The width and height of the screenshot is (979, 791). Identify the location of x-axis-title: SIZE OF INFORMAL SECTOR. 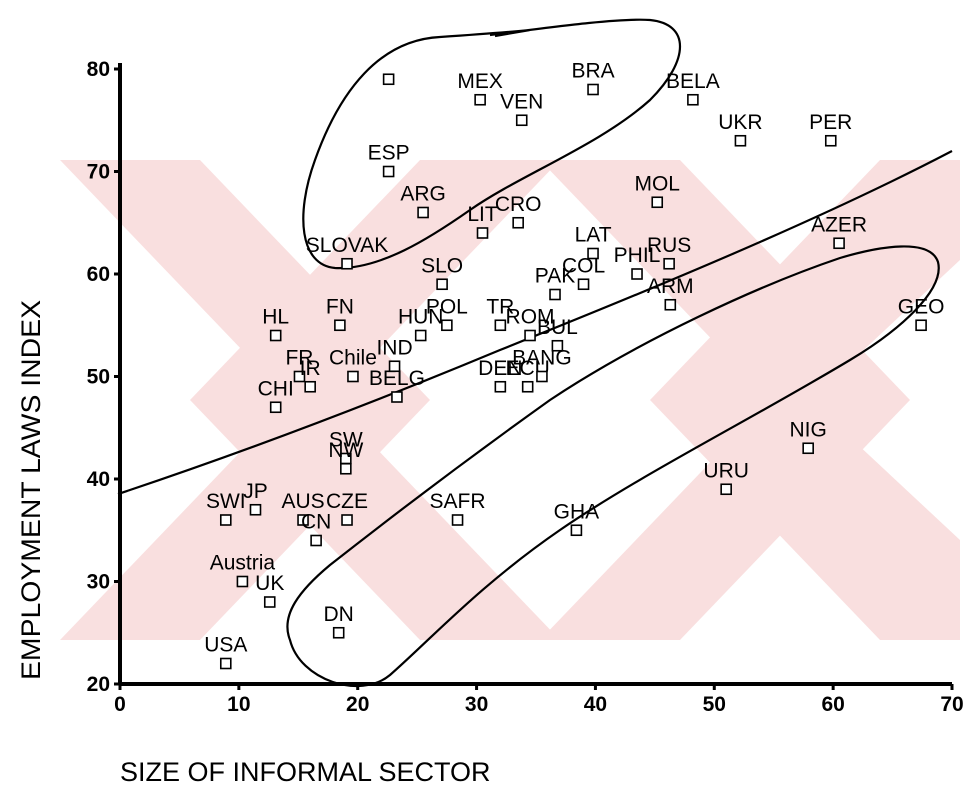
(305, 772).